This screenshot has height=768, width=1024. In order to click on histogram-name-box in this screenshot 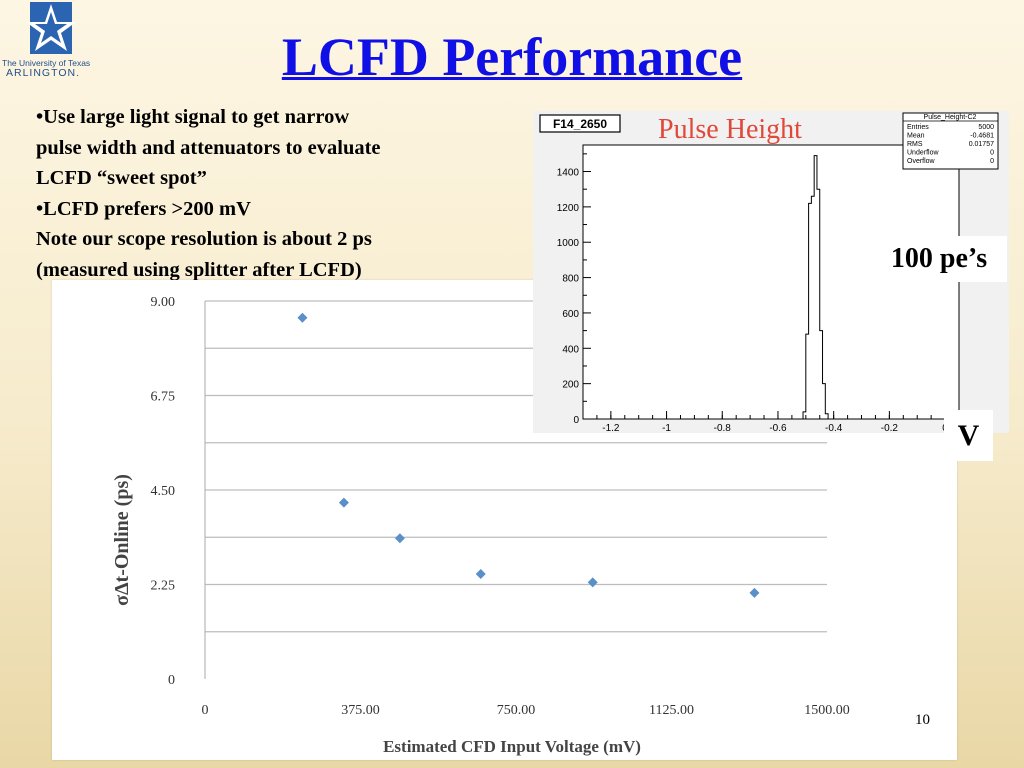, I will do `click(580, 123)`.